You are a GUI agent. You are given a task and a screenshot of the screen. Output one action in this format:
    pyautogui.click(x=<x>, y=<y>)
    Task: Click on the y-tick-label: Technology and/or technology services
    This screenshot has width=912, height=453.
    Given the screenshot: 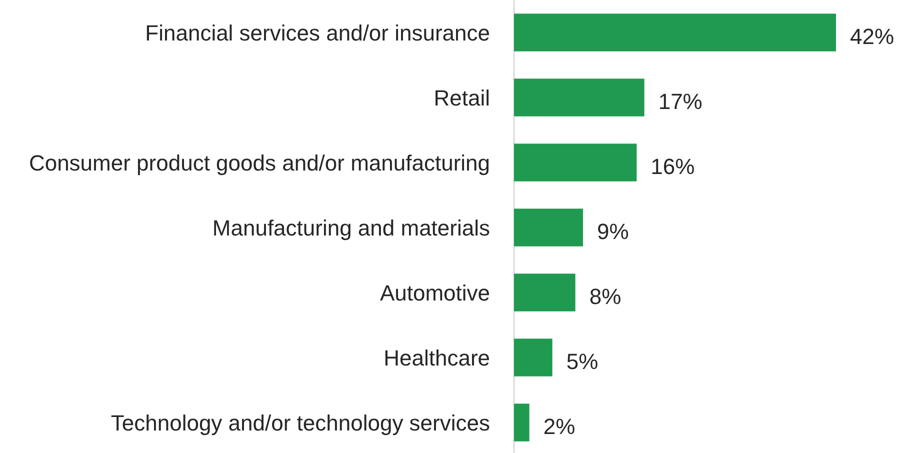 What is the action you would take?
    pyautogui.click(x=300, y=422)
    